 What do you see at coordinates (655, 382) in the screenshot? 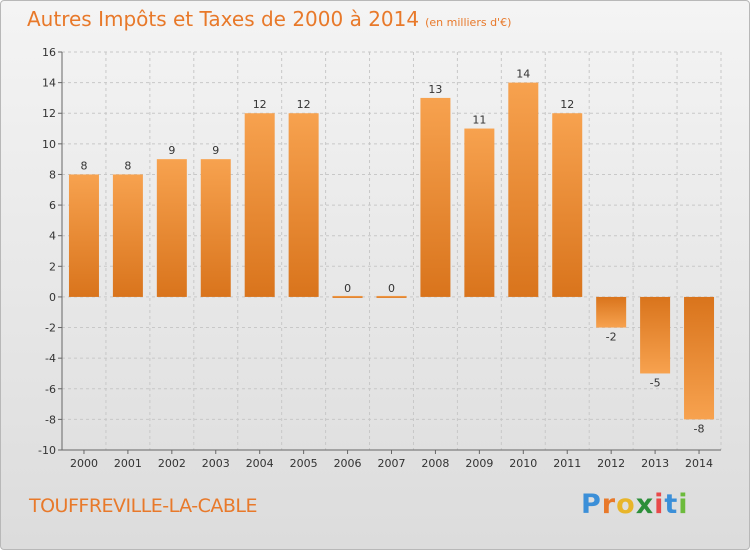
I see `data-label-2013: -5` at bounding box center [655, 382].